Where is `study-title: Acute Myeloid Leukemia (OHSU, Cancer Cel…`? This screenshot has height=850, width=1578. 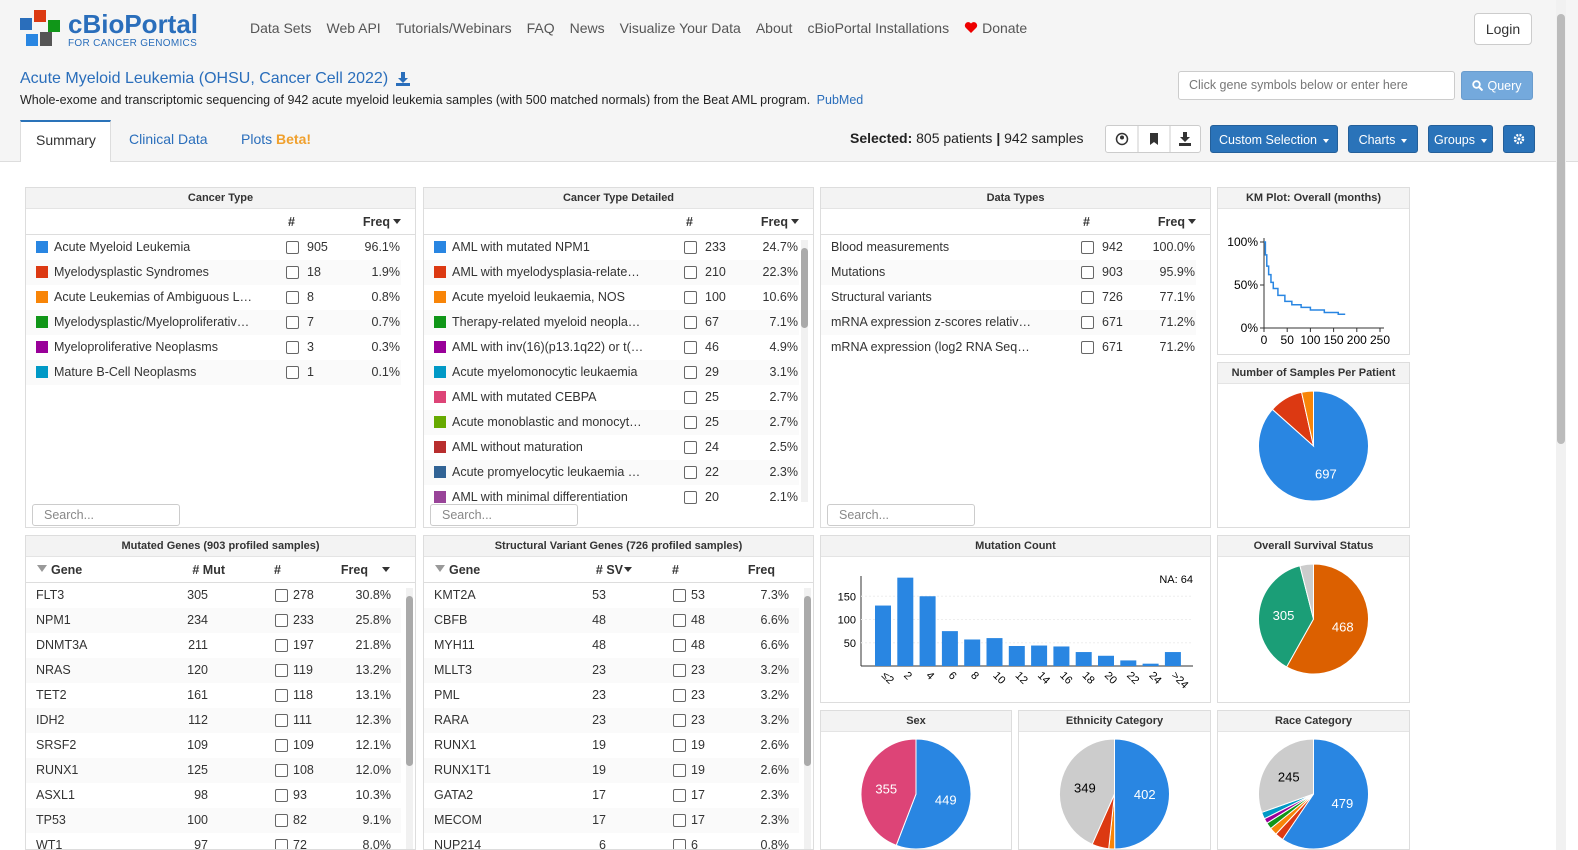 study-title: Acute Myeloid Leukemia (OHSU, Cancer Cel… is located at coordinates (204, 78).